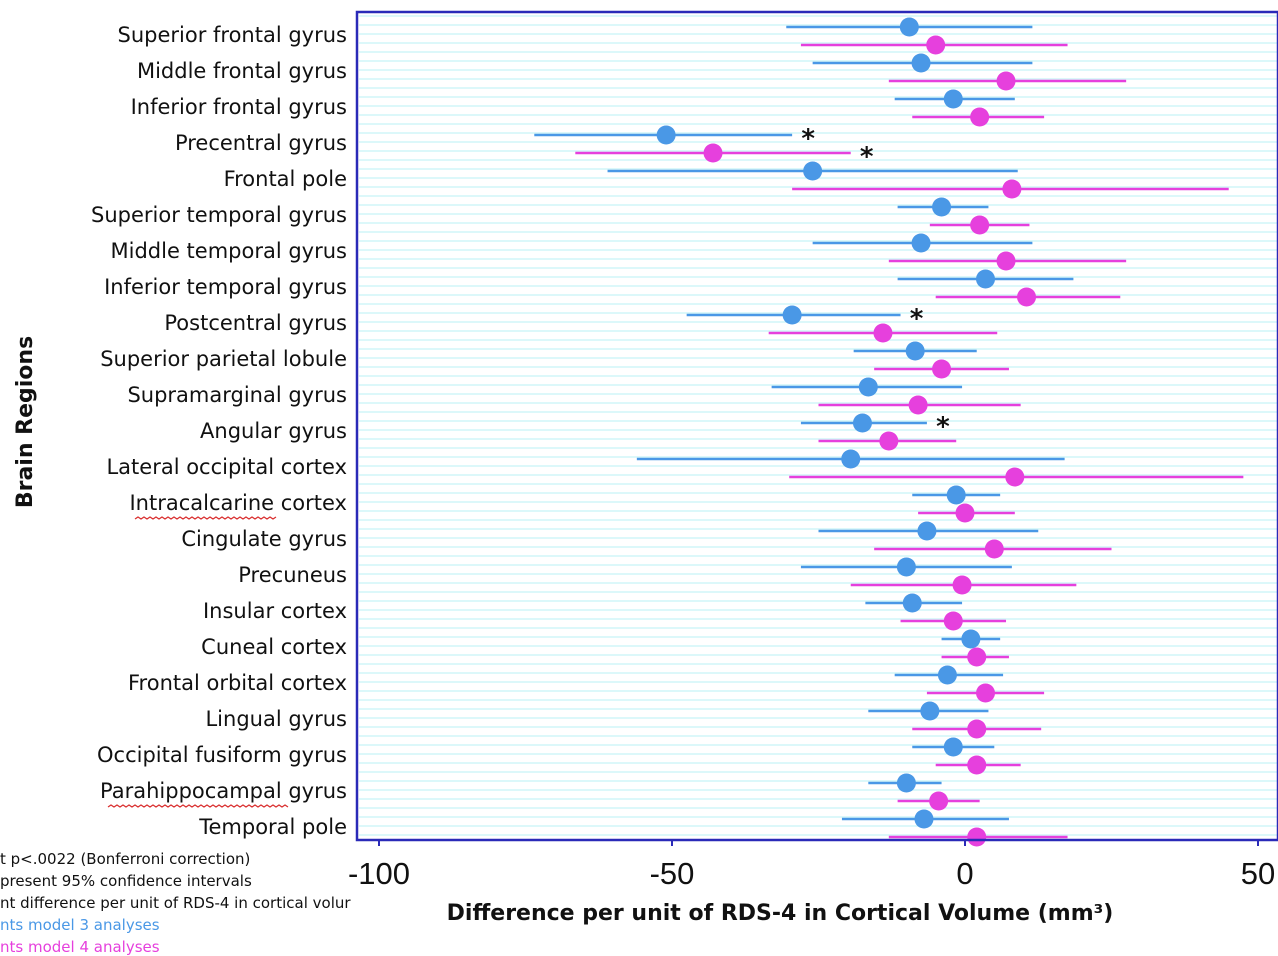 The height and width of the screenshot is (956, 1278). I want to click on region-label: Temporal pole, so click(272, 827).